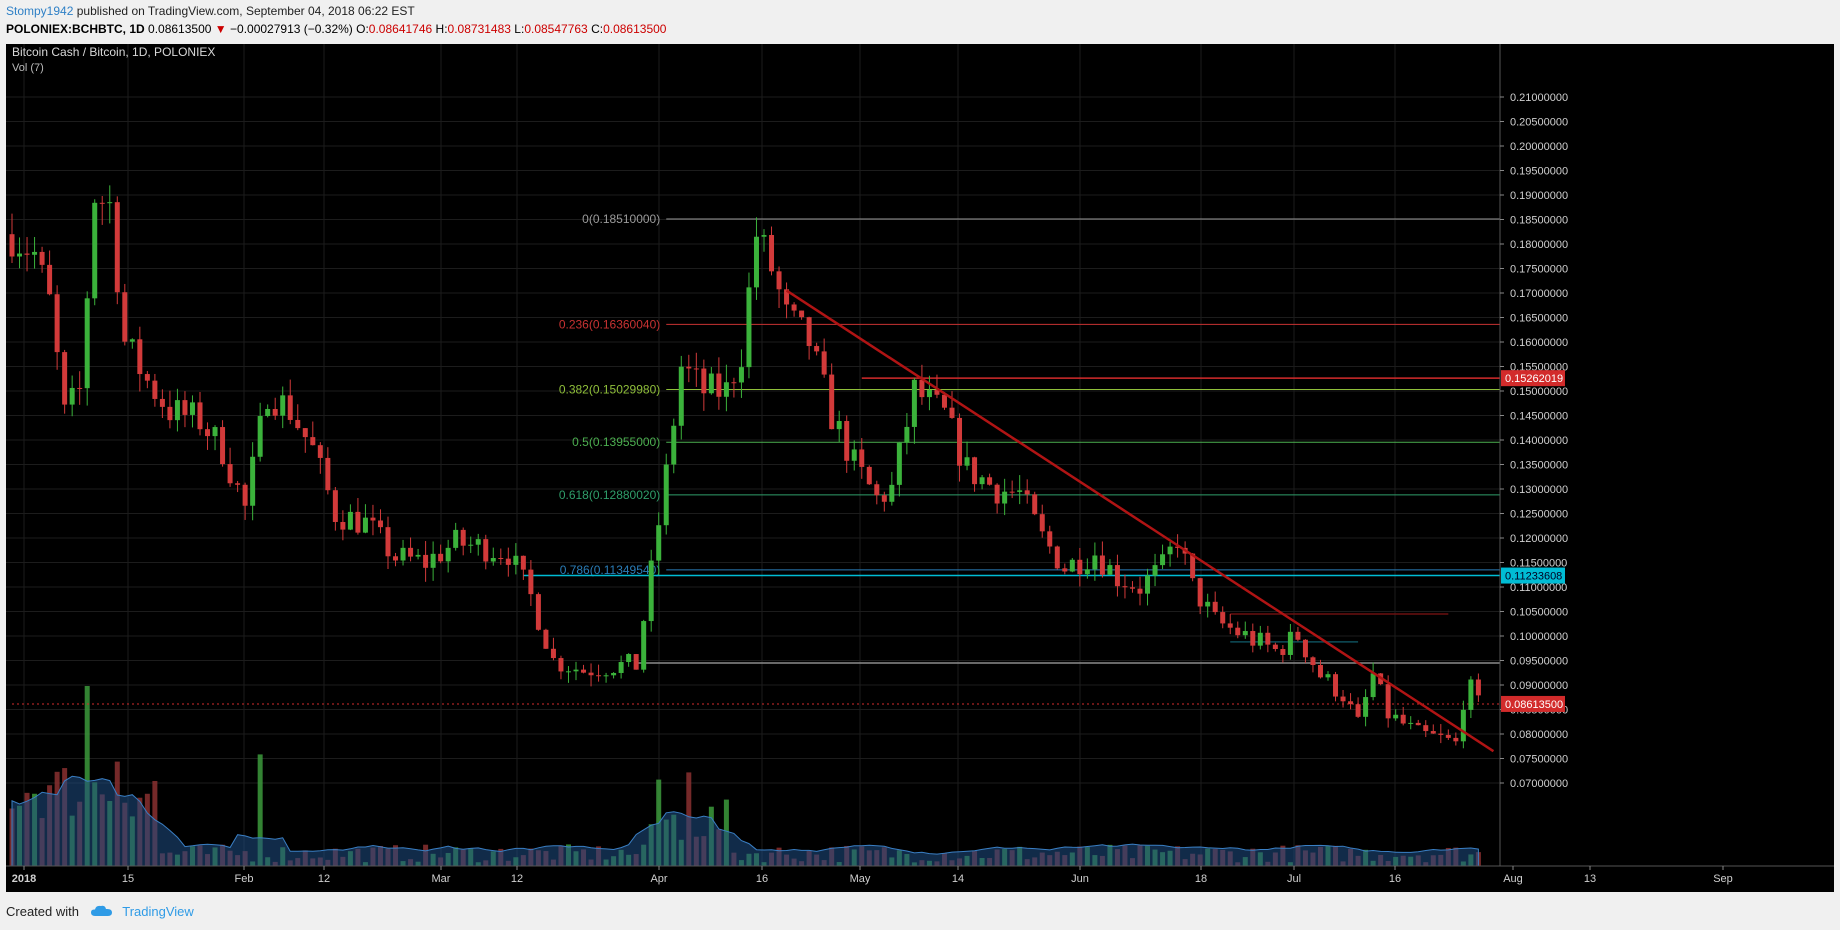 The height and width of the screenshot is (930, 1840). What do you see at coordinates (441, 29) in the screenshot?
I see `high-label: H:` at bounding box center [441, 29].